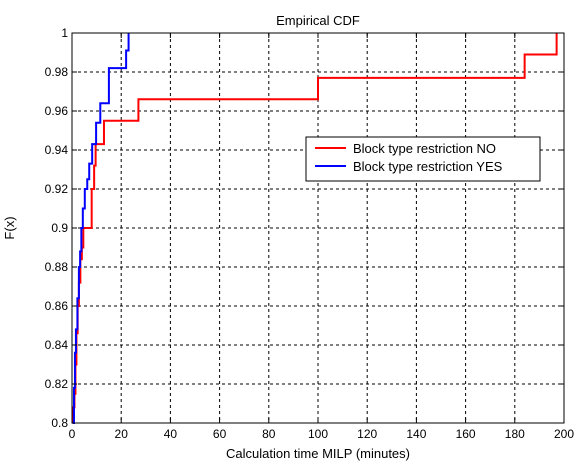  I want to click on x-tick-label: 20, so click(122, 434).